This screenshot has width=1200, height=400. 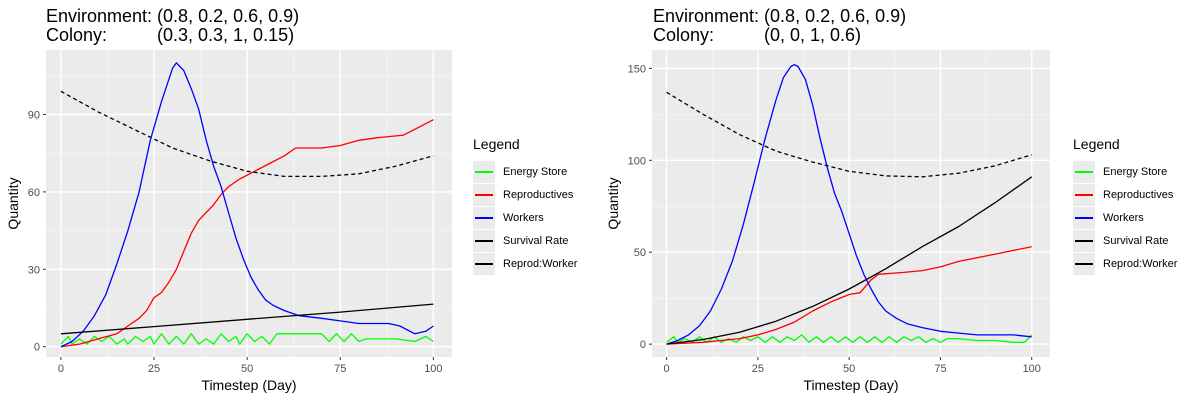 What do you see at coordinates (640, 253) in the screenshot?
I see `y-tick-label: 50` at bounding box center [640, 253].